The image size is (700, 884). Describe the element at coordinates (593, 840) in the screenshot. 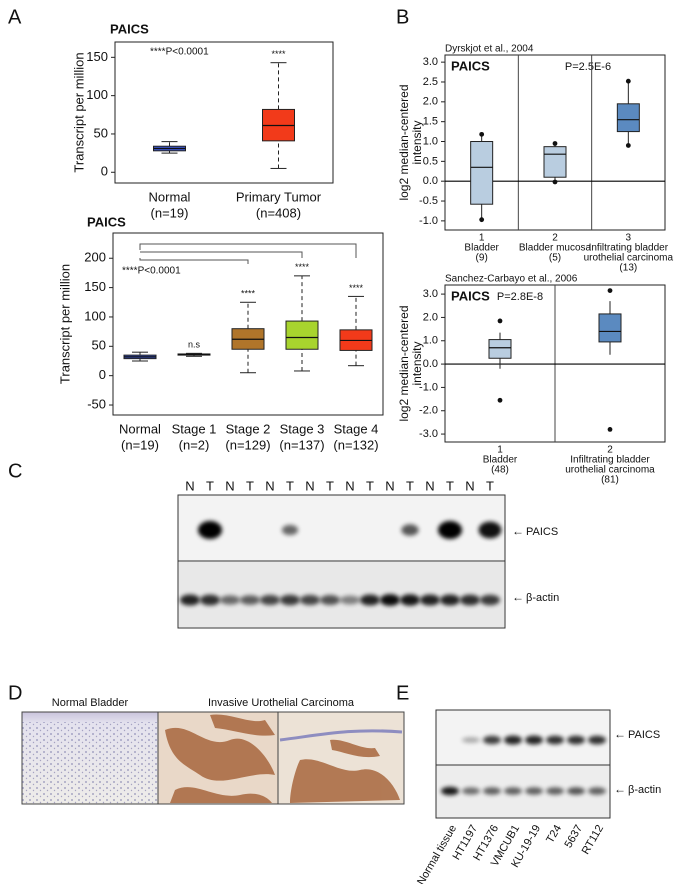

I see `lane-label: RT112` at that location.